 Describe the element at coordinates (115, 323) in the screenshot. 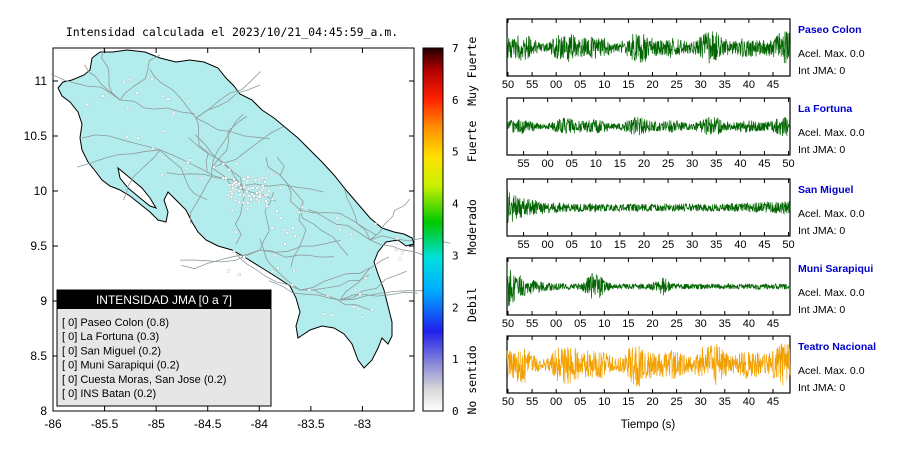

I see `legend-item: [ 0] Paseo Colon (0.8)` at that location.